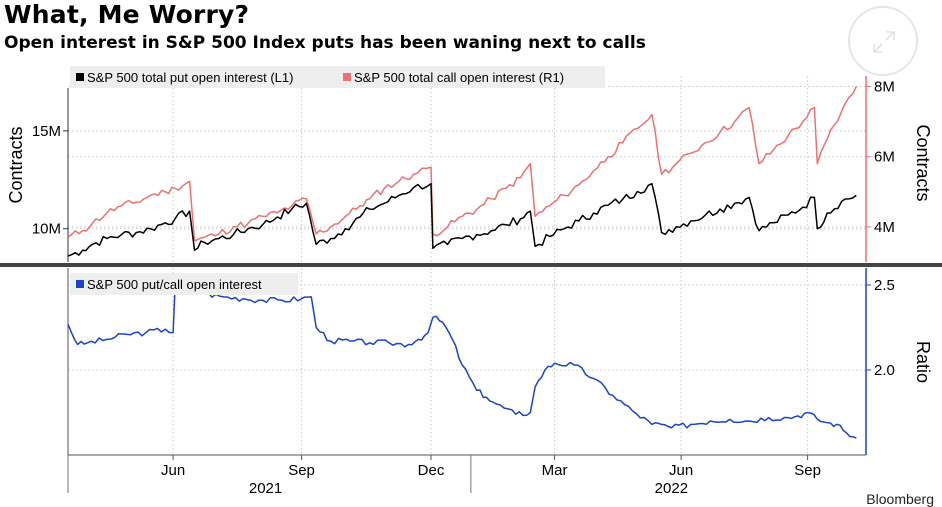 This screenshot has height=507, width=942. I want to click on y-tick-label-left: 15M, so click(46, 131).